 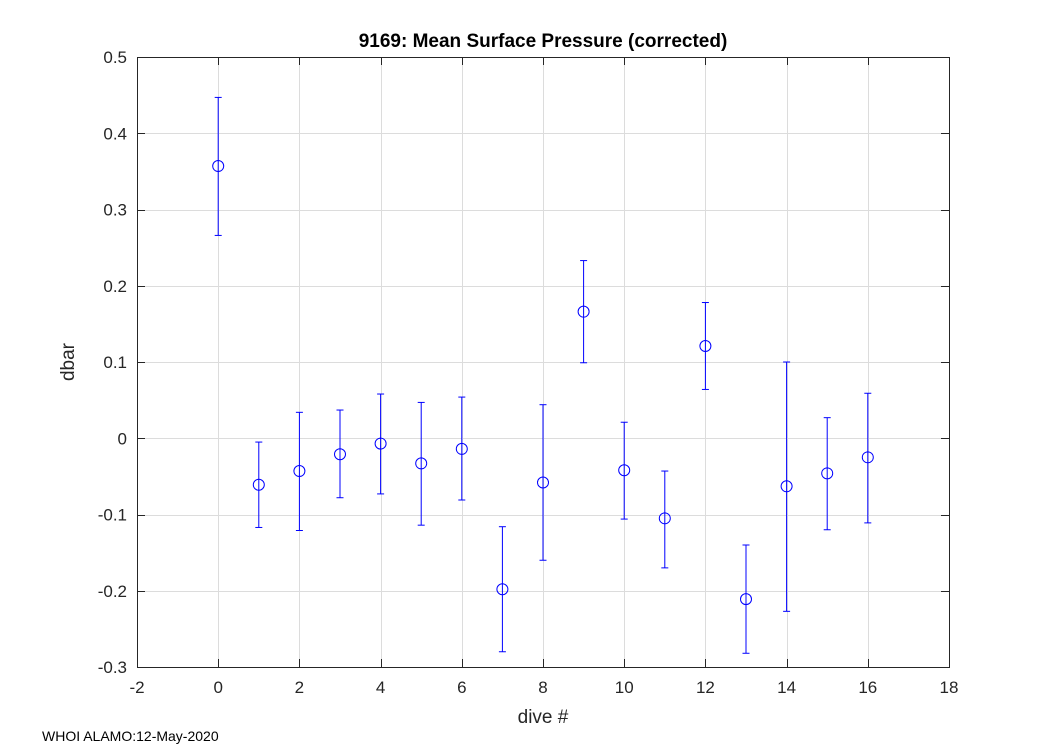 What do you see at coordinates (112, 591) in the screenshot?
I see `y-tick-label: -0.2` at bounding box center [112, 591].